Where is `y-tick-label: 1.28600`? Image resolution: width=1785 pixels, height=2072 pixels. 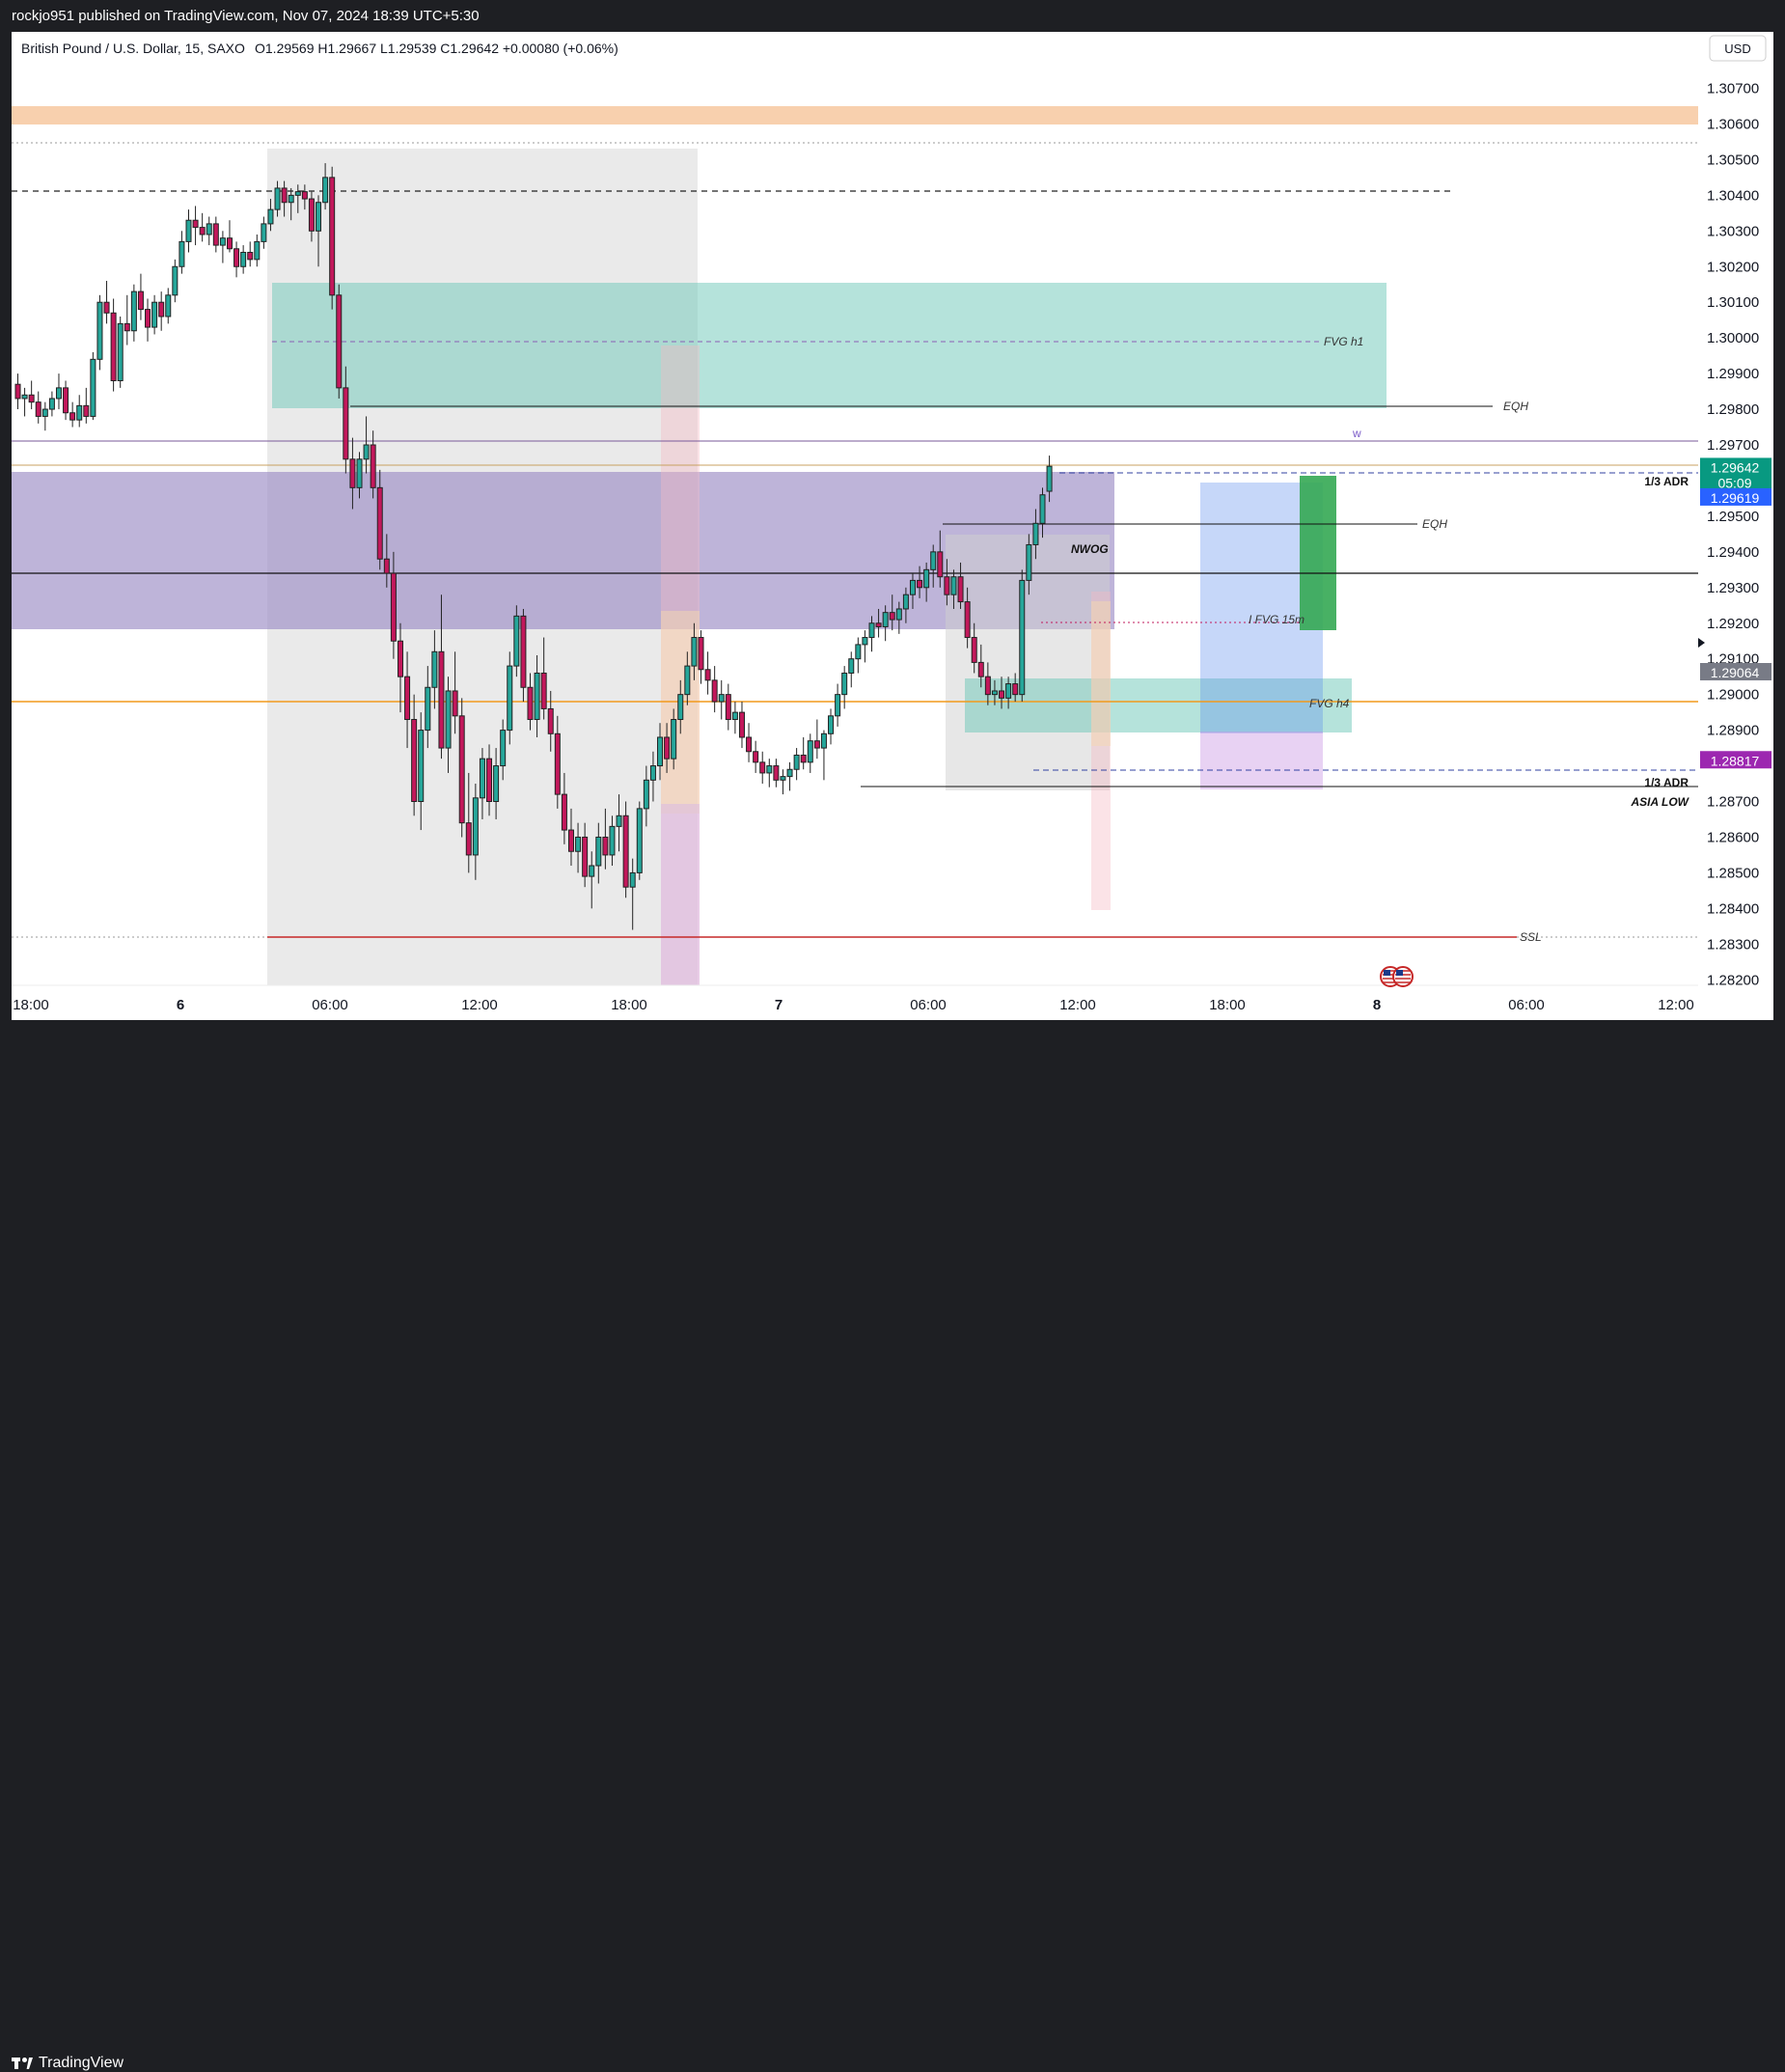 y-tick-label: 1.28600 is located at coordinates (1733, 837).